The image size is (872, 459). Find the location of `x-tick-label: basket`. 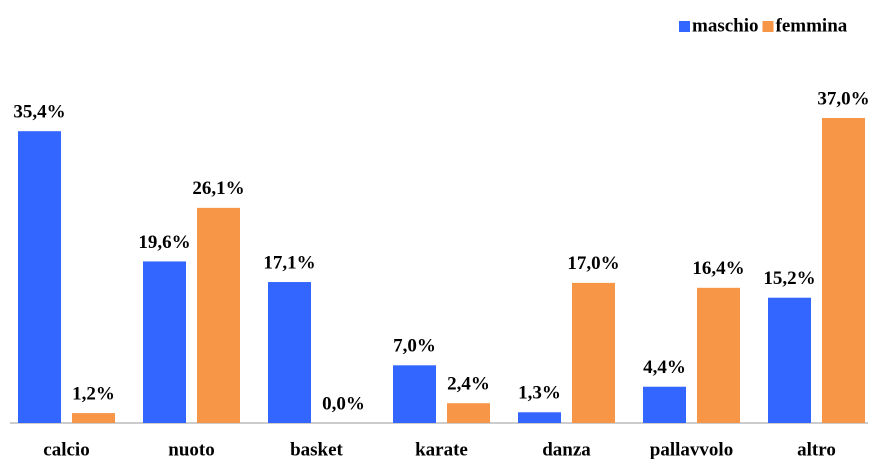

x-tick-label: basket is located at coordinates (316, 449).